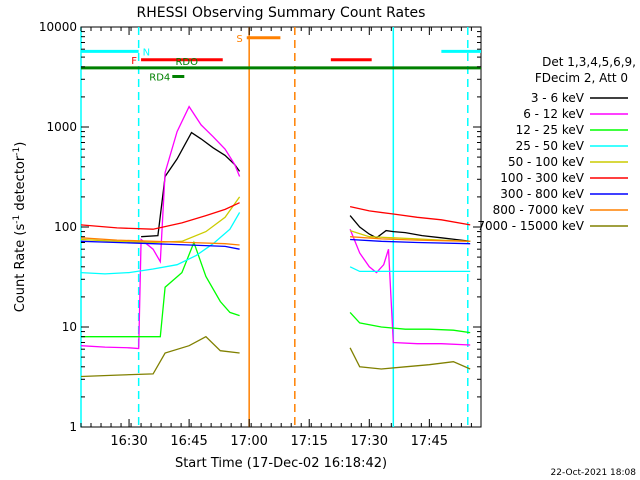  I want to click on legend-header-line-2: FDecim 2, Att 0, so click(581, 78).